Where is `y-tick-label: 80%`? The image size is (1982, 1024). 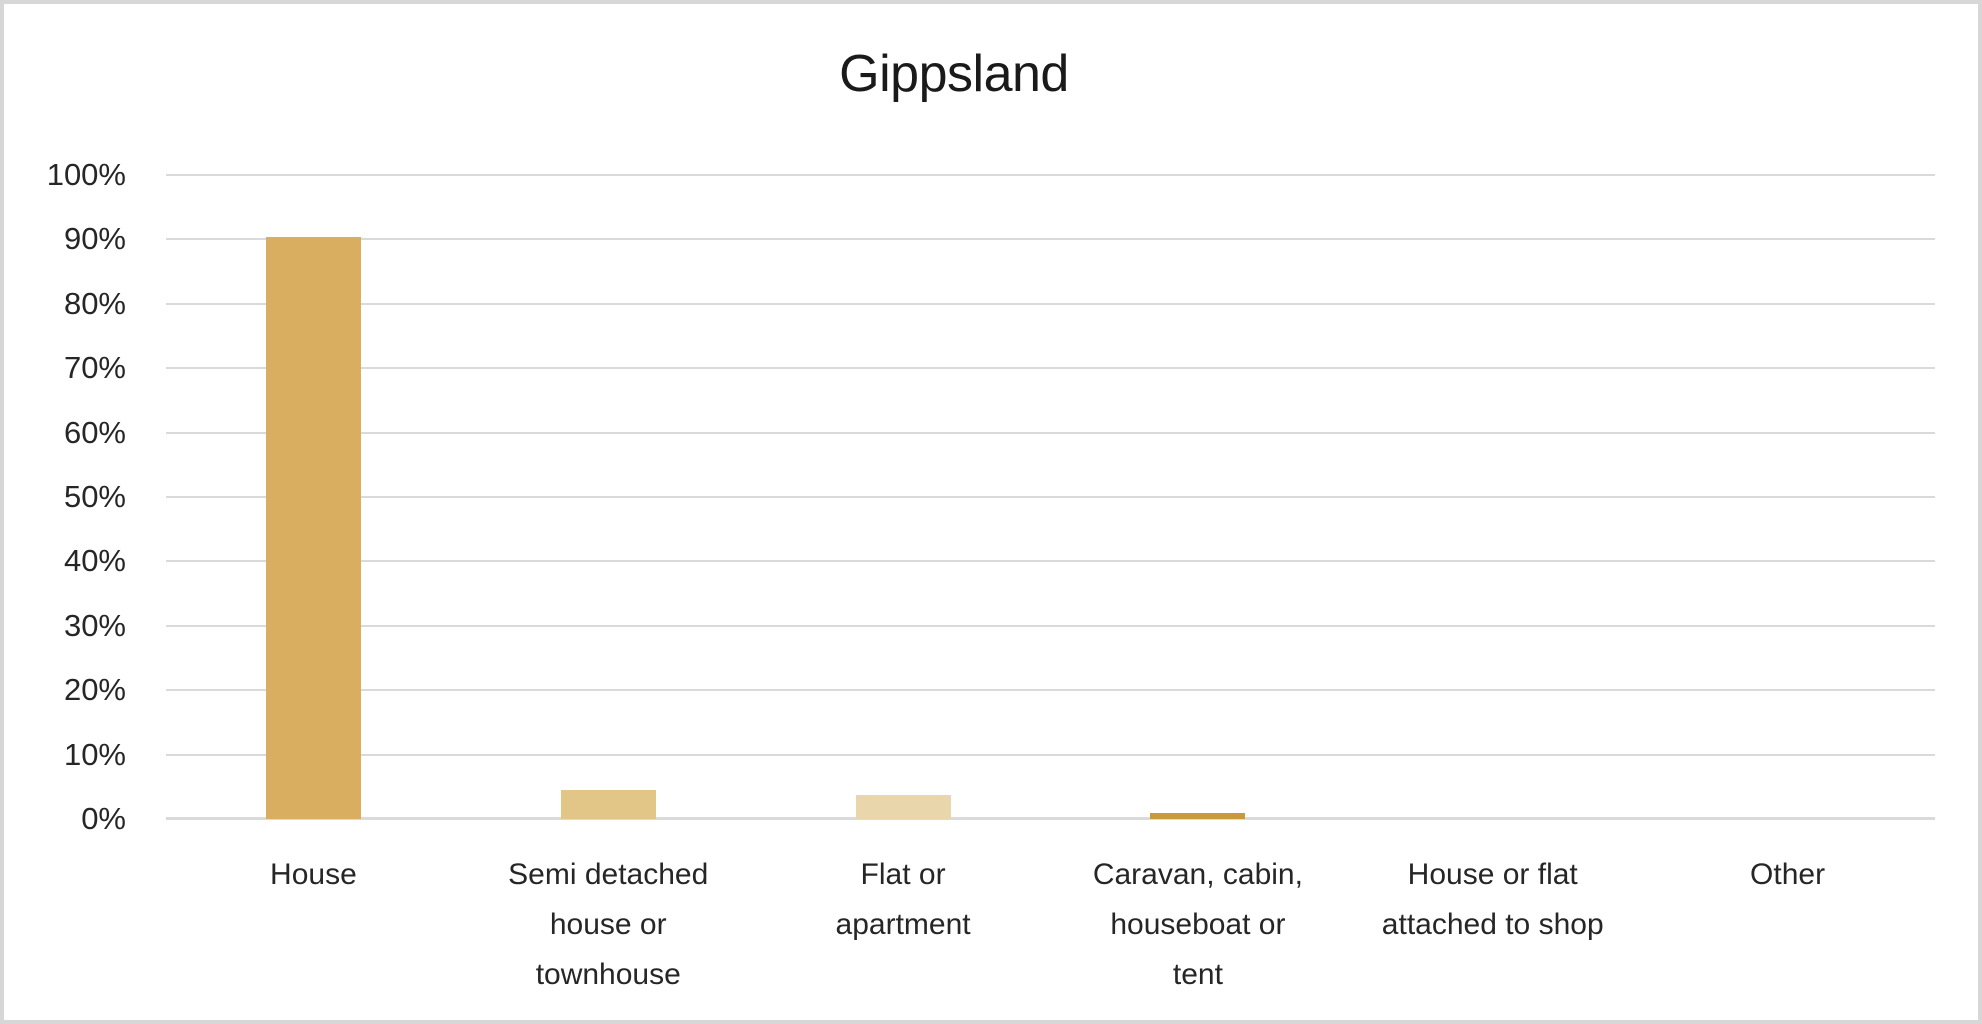 y-tick-label: 80% is located at coordinates (94, 303).